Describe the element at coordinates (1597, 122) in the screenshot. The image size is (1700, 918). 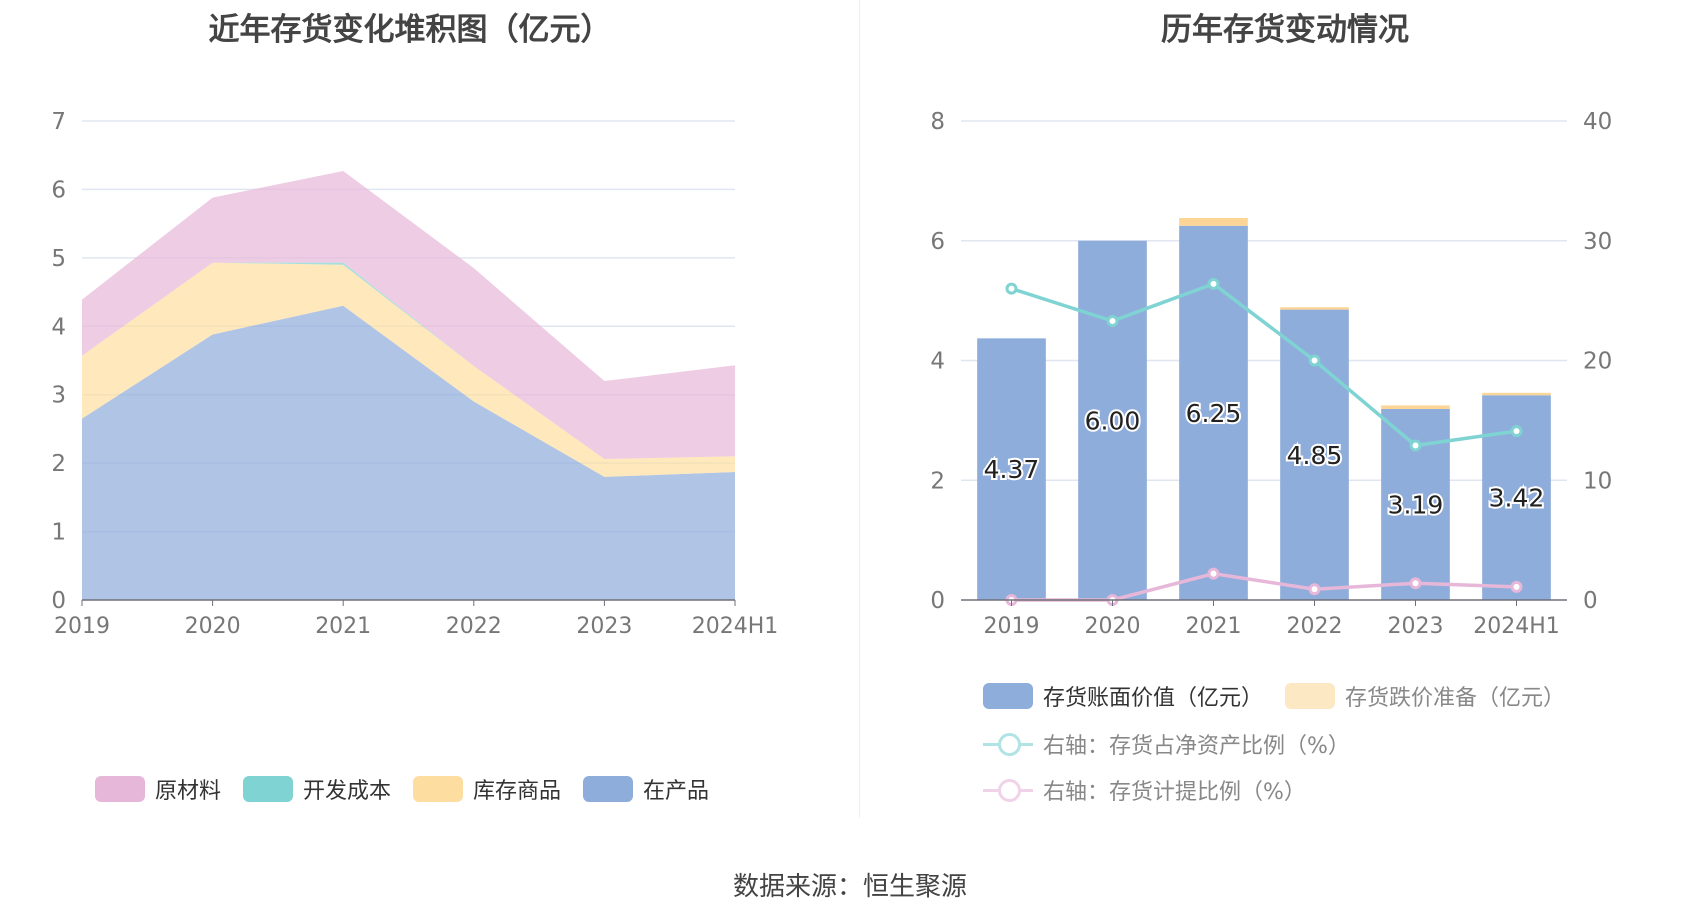
I see `y-right-tick-label: 40` at that location.